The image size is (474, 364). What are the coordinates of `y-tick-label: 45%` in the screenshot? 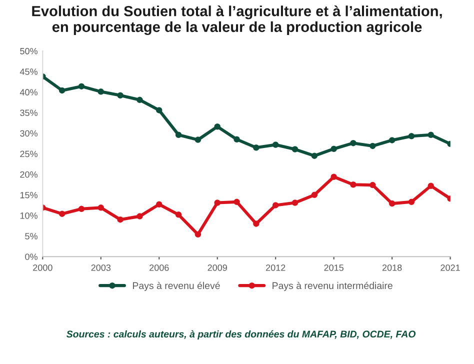 It's located at (29, 71).